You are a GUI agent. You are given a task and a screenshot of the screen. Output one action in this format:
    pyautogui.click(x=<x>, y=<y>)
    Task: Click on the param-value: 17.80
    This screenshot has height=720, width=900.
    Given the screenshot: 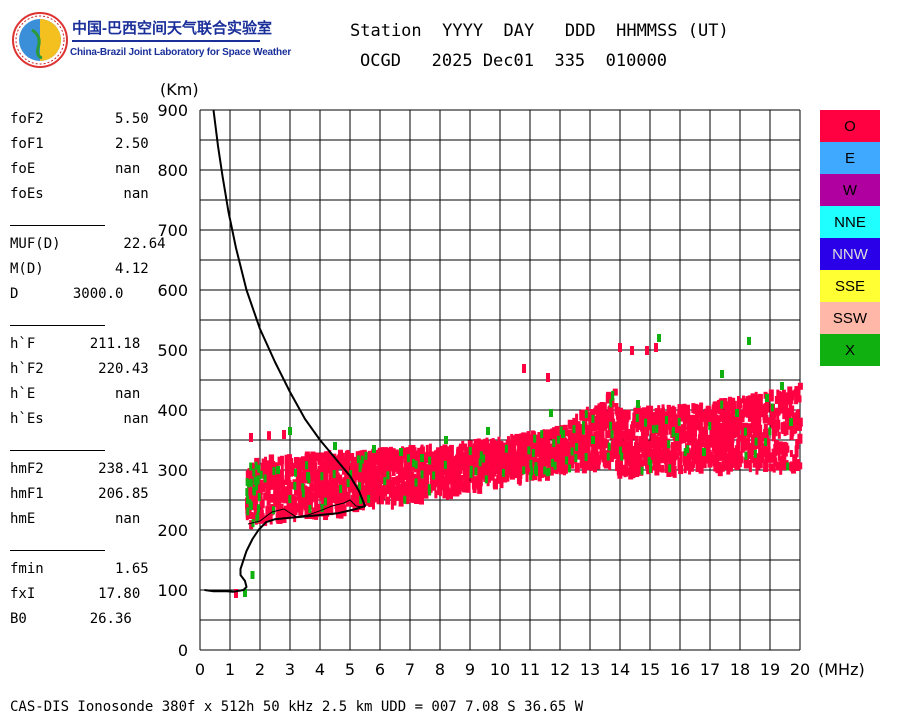 What is the action you would take?
    pyautogui.click(x=119, y=594)
    